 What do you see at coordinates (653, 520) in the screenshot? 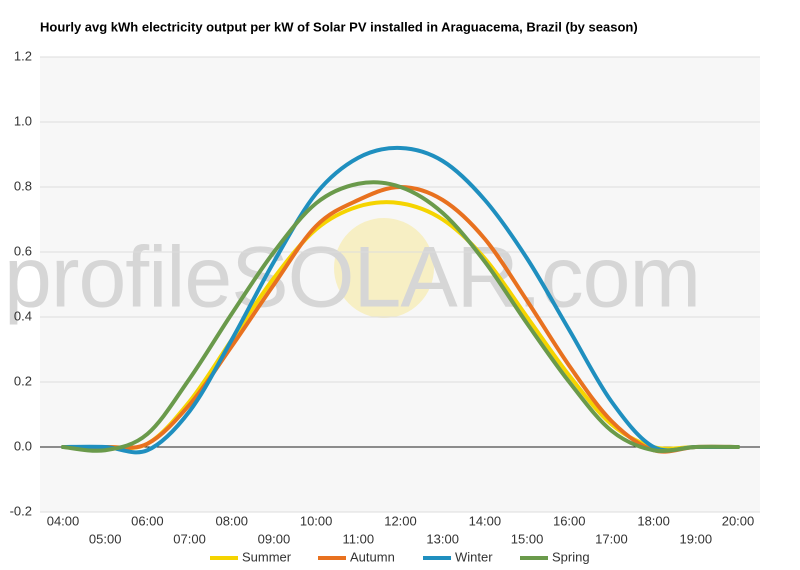
I see `x-tick-label: 18:00` at bounding box center [653, 520].